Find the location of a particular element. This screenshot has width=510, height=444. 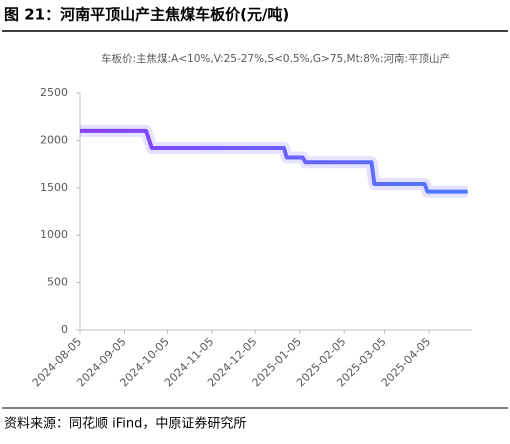

y-tick-label: 0 is located at coordinates (64, 329).